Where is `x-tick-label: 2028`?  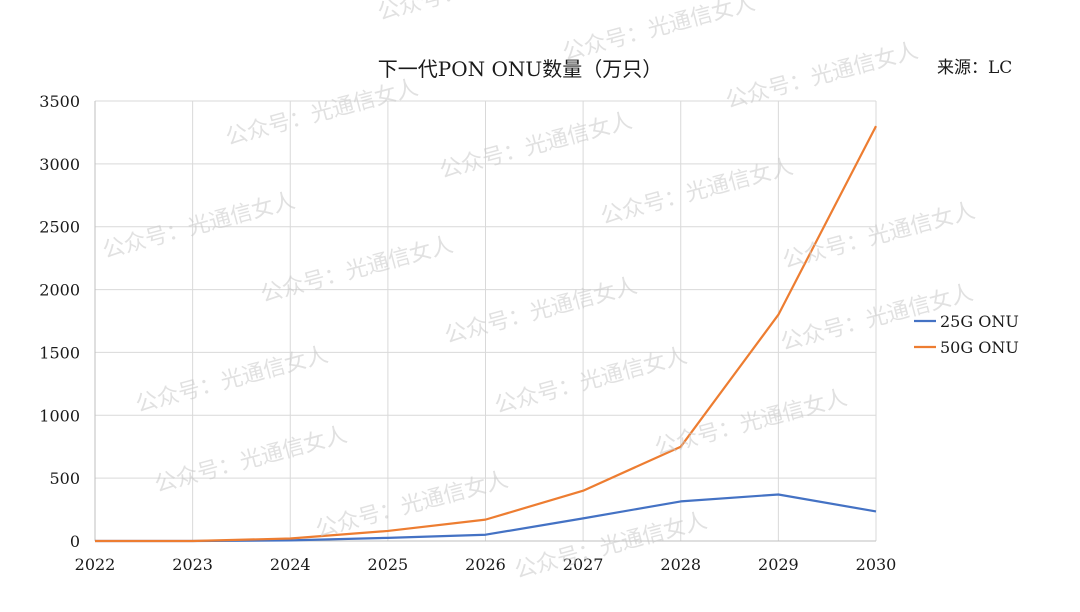
x-tick-label: 2028 is located at coordinates (680, 564).